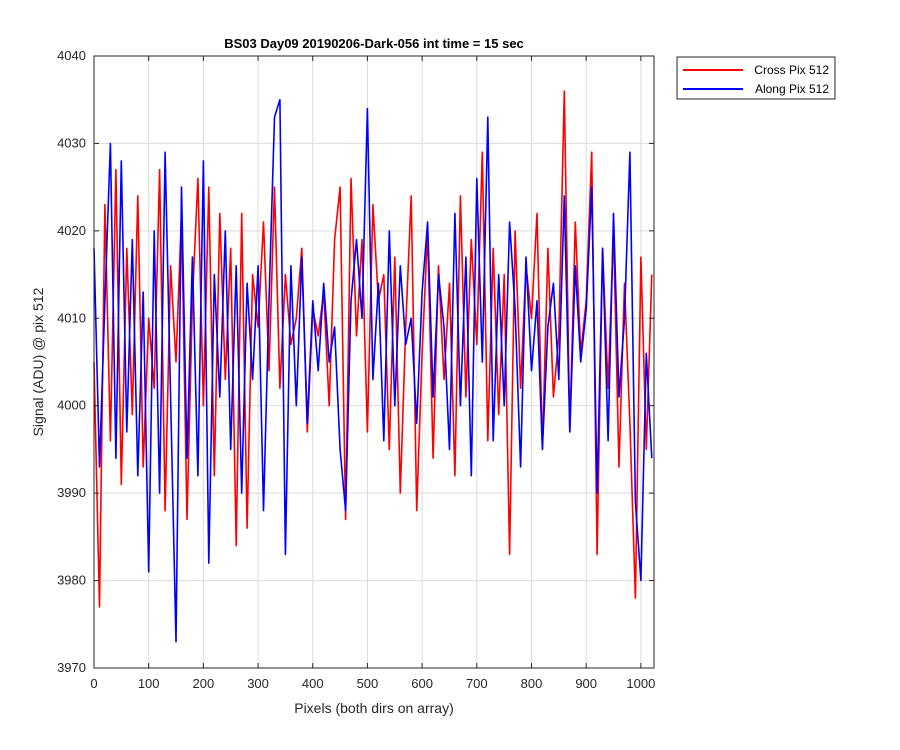  I want to click on y-axis-label: Signal (ADU) @ pix 512, so click(38, 361).